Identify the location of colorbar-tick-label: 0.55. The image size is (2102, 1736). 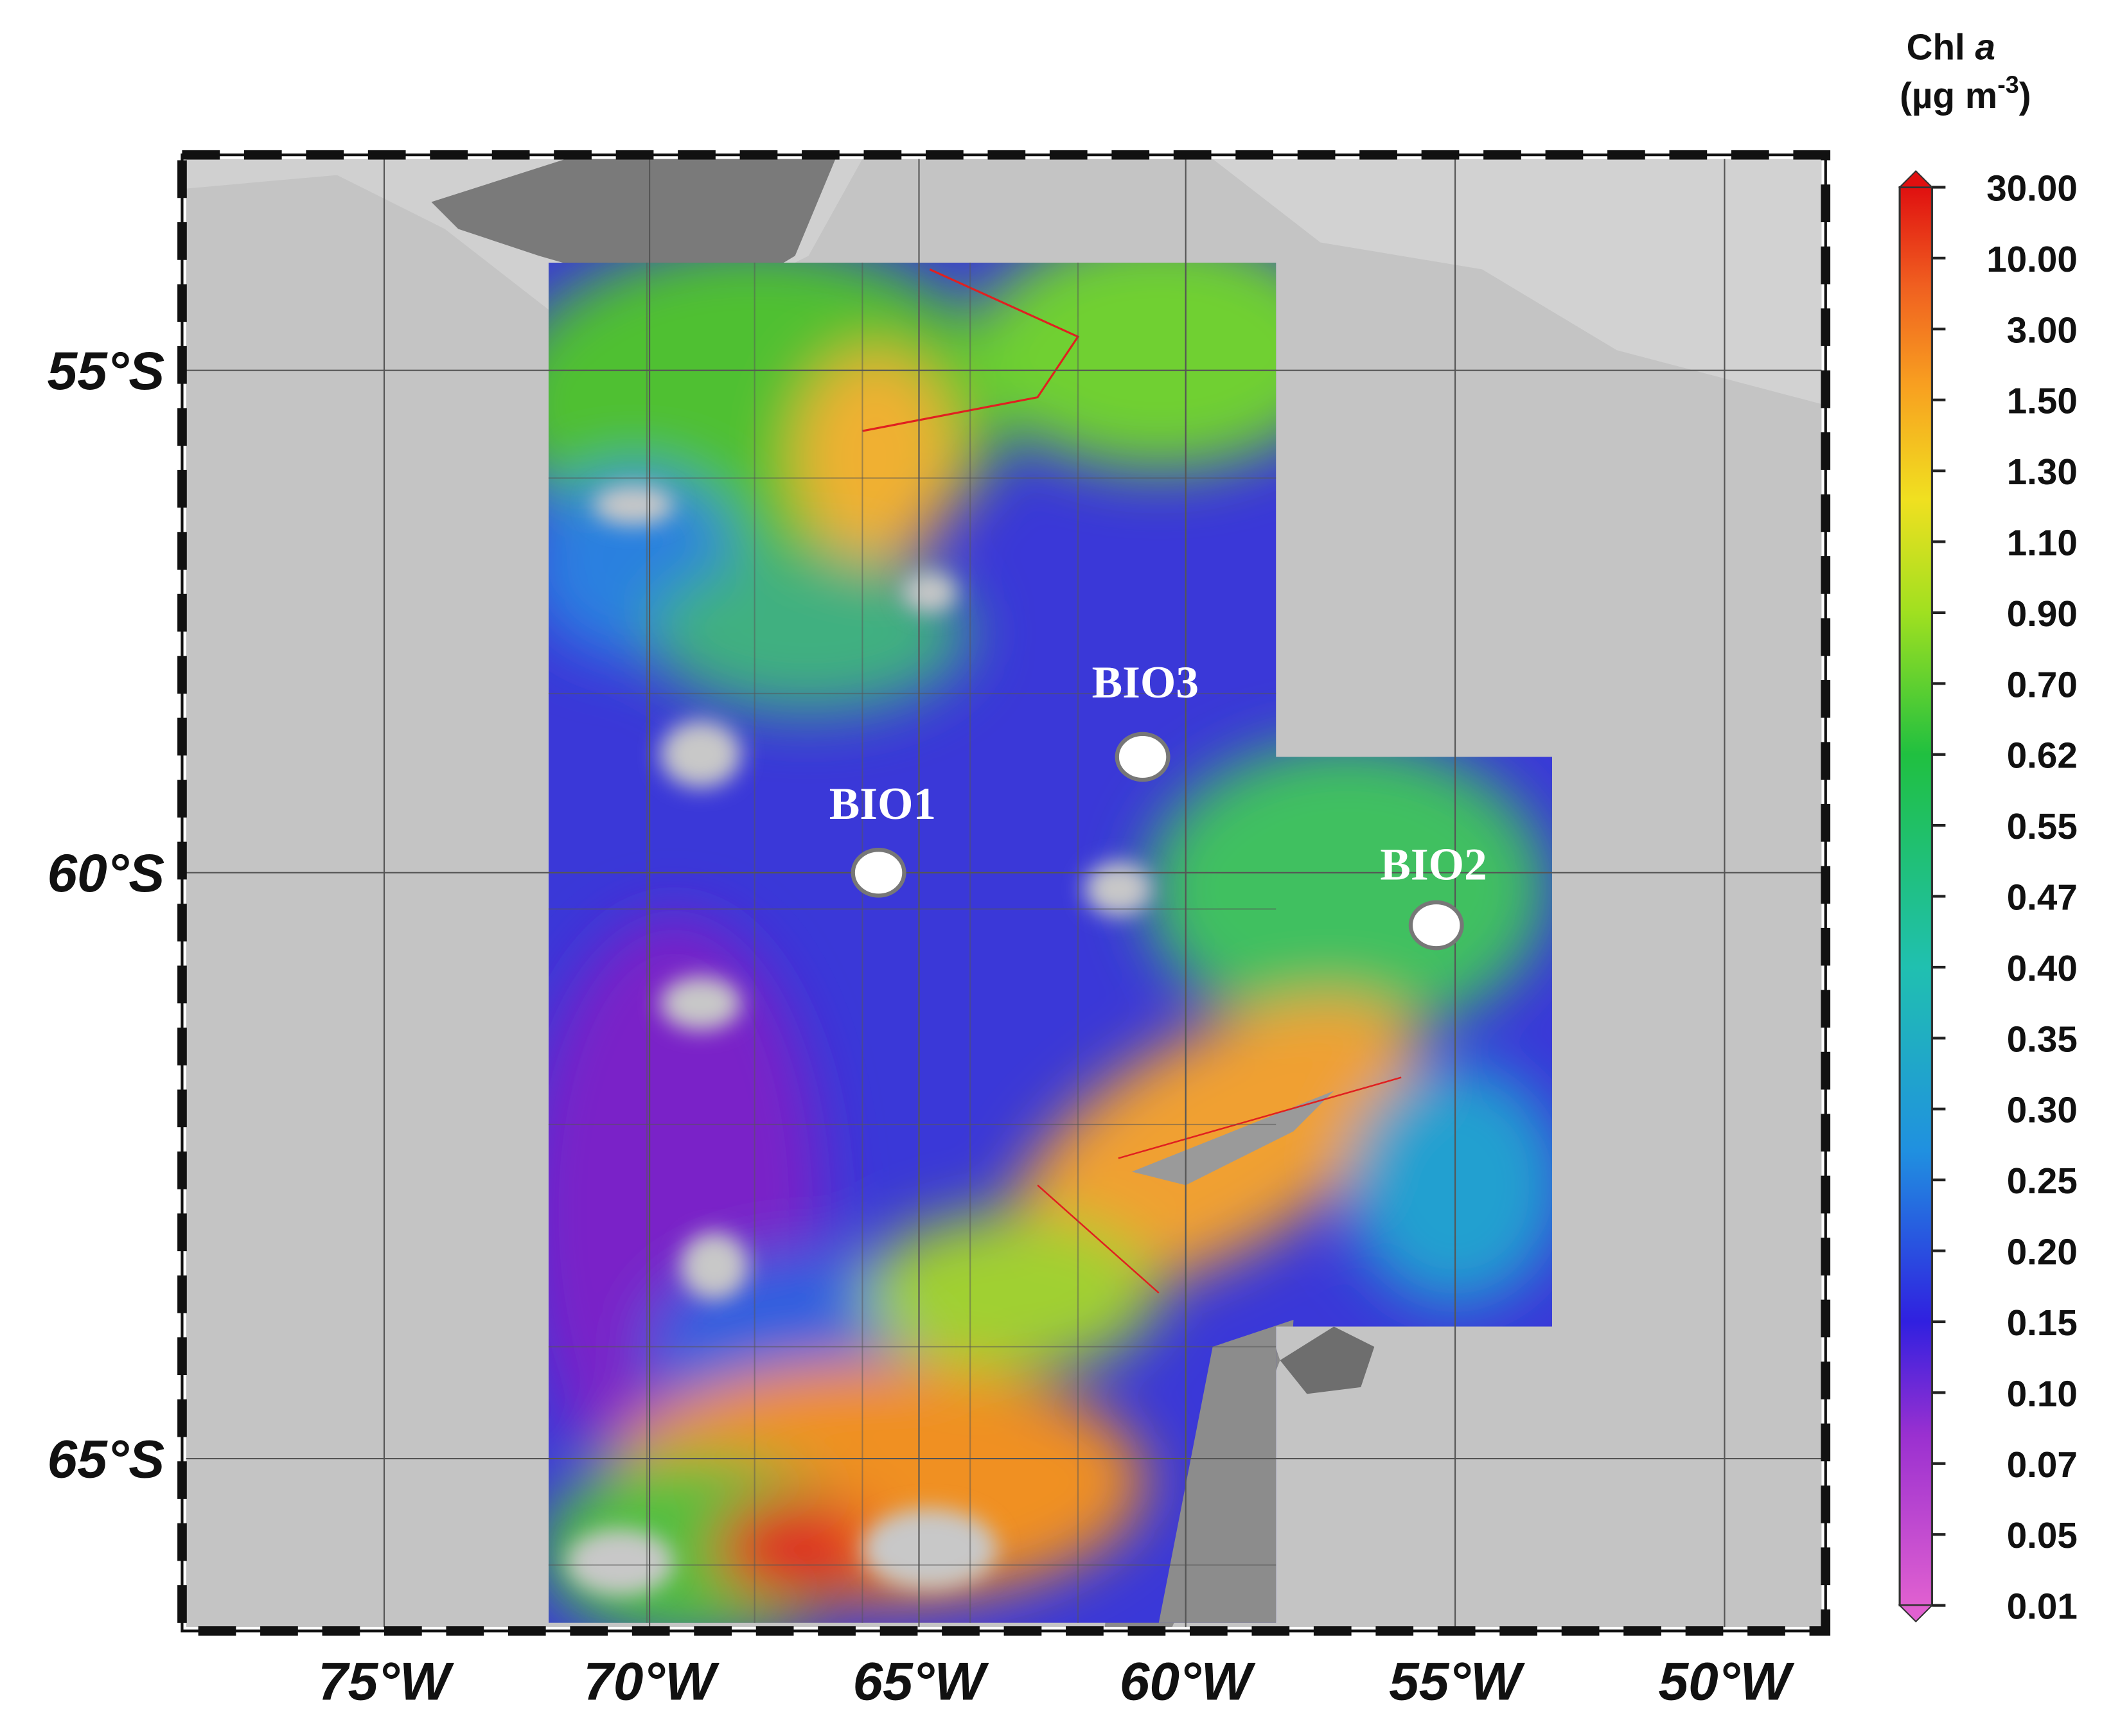
(2042, 826).